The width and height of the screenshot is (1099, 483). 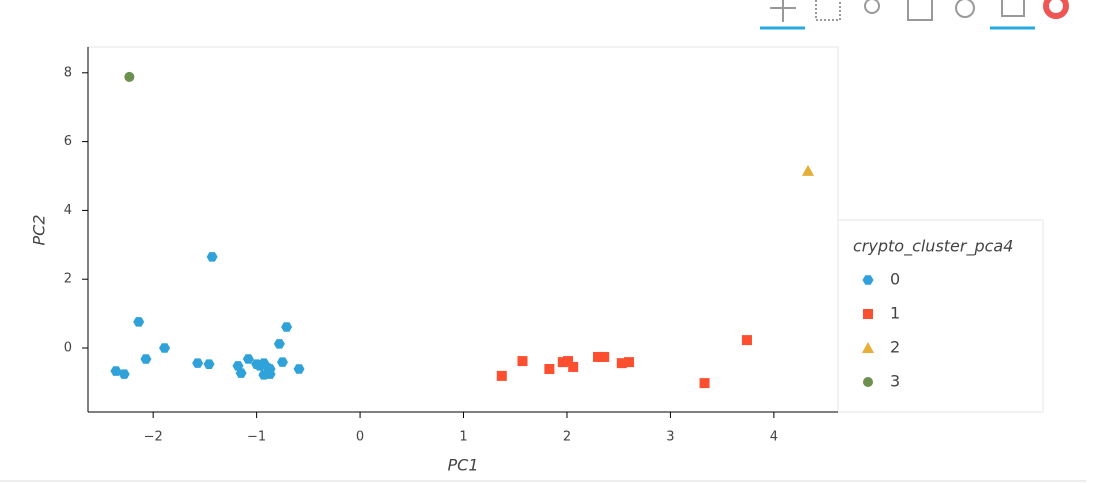 I want to click on legend-title: crypto_cluster_pca4, so click(x=933, y=247).